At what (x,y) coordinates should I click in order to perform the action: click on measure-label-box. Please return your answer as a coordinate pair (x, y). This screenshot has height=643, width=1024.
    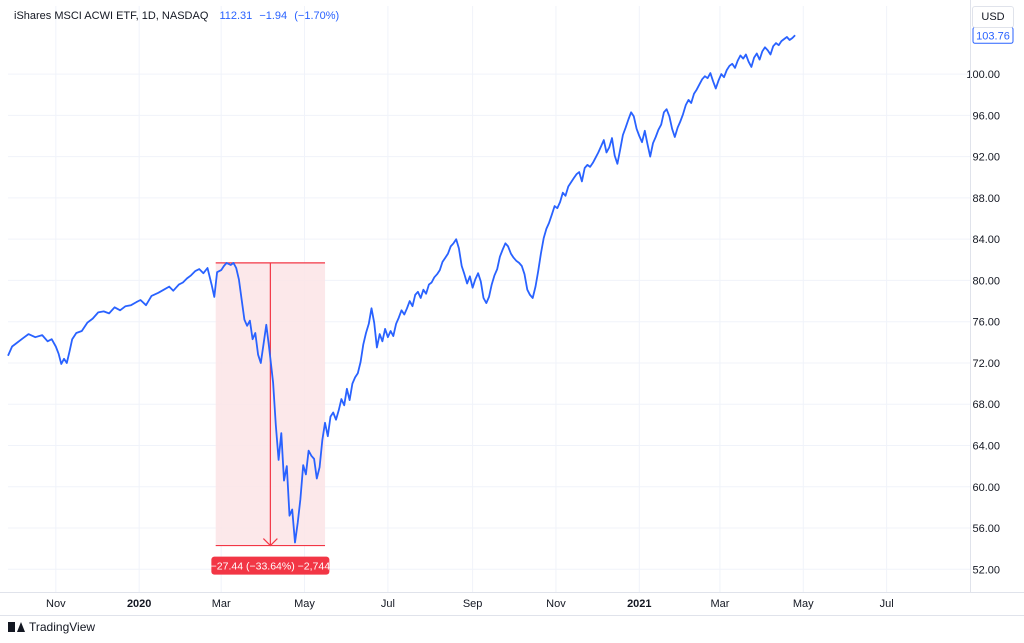
    Looking at the image, I should click on (270, 565).